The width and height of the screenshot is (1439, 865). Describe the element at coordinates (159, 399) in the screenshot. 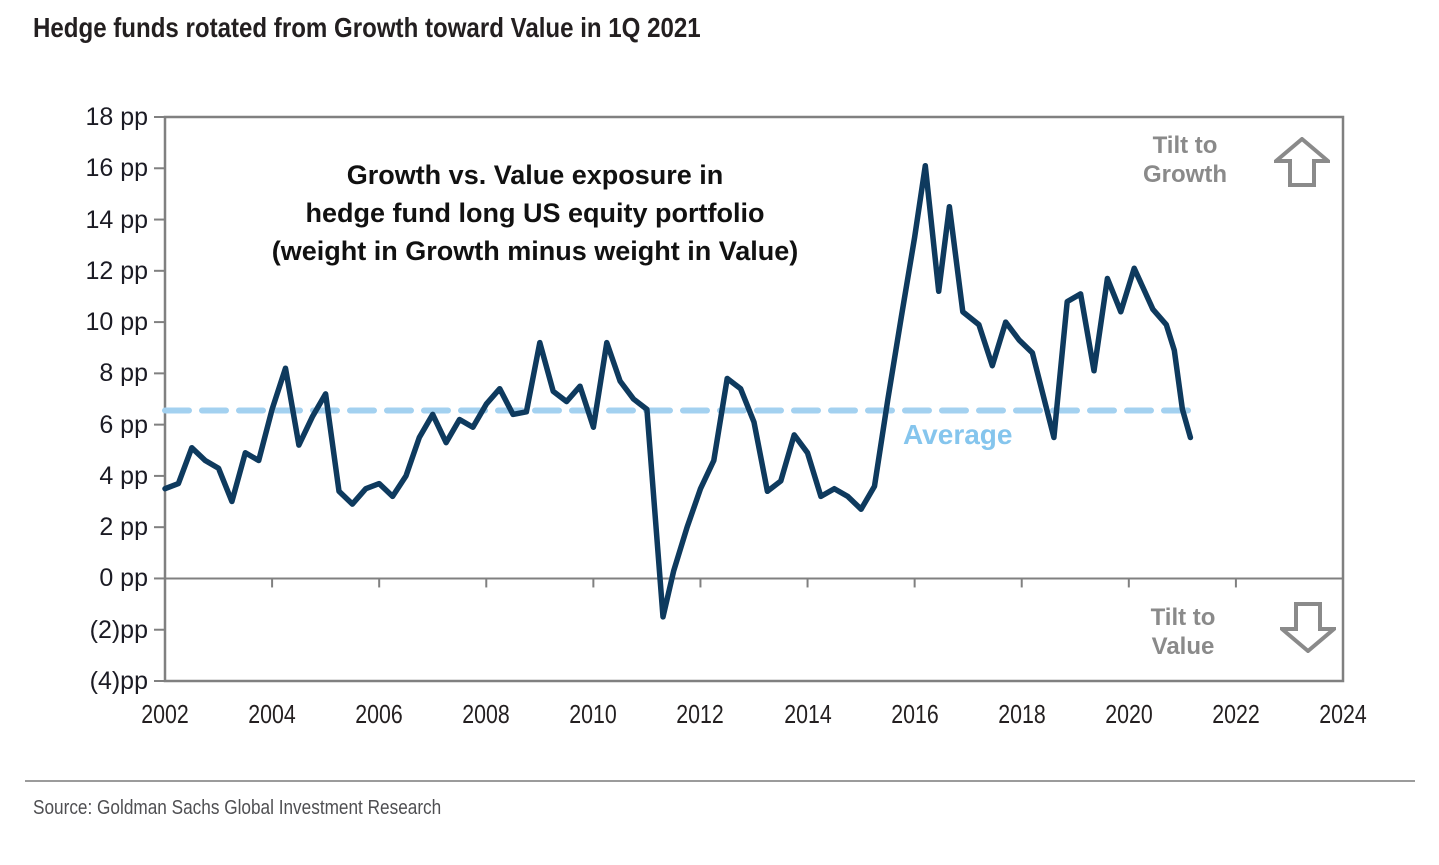

I see `y-axis-ticks` at that location.